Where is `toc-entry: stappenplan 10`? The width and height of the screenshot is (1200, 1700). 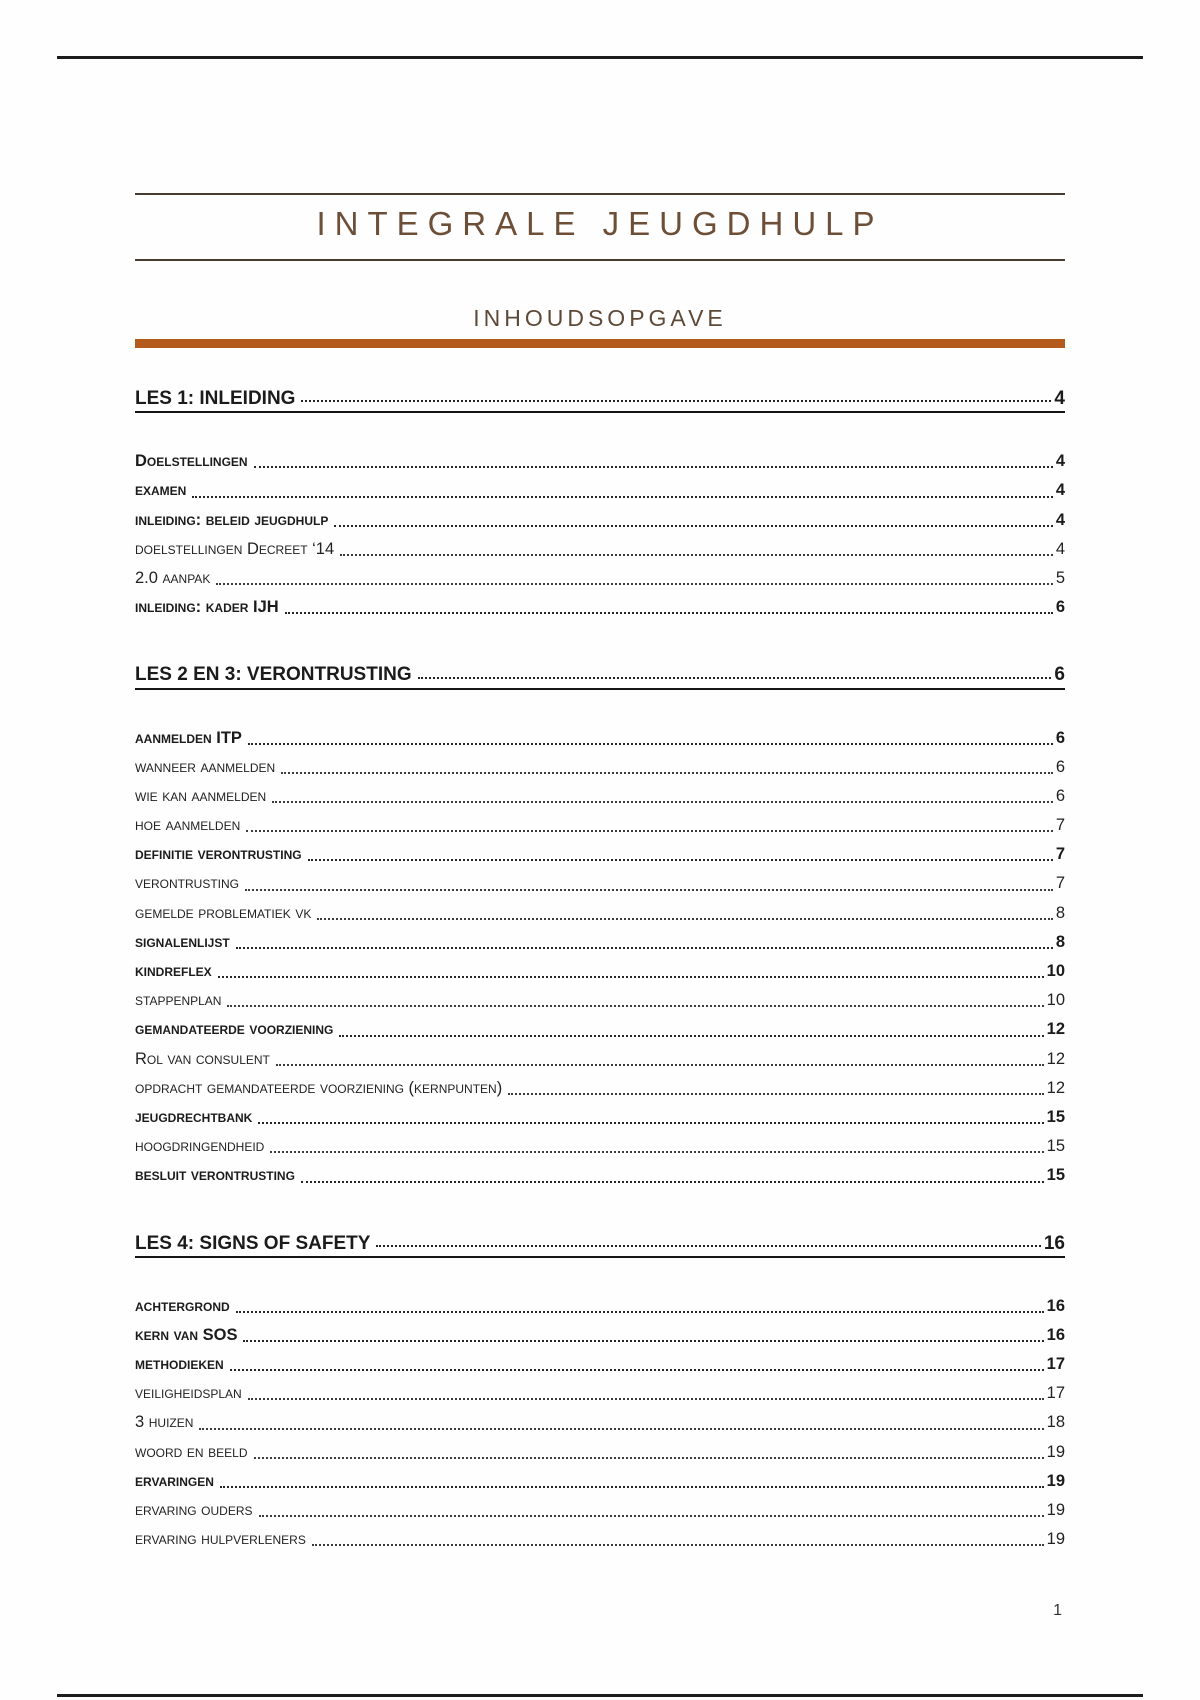 toc-entry: stappenplan 10 is located at coordinates (600, 1000).